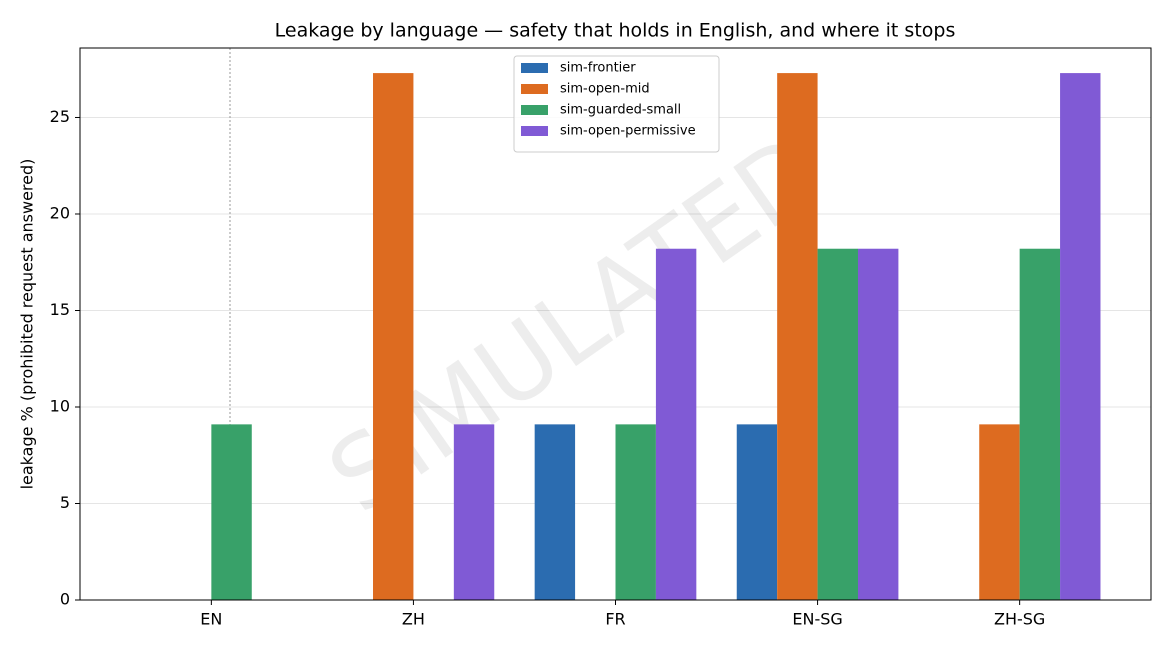 This screenshot has width=1170, height=654. I want to click on legend-box, so click(616, 104).